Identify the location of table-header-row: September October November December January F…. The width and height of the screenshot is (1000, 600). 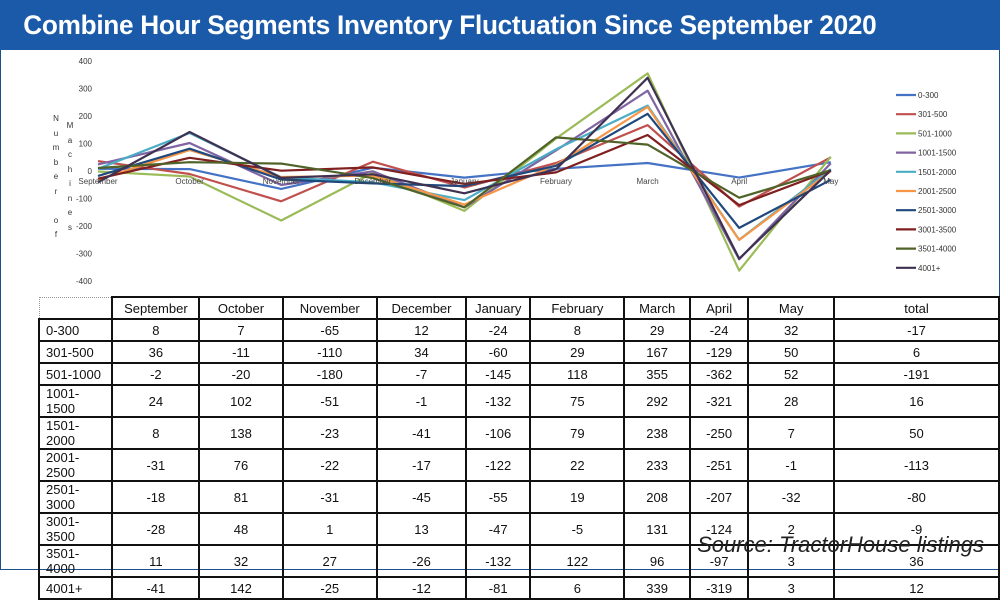
(519, 308).